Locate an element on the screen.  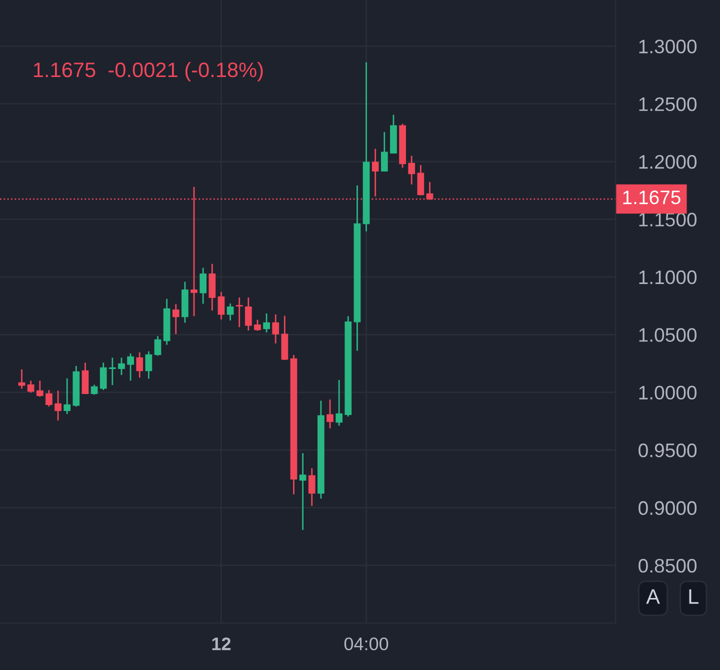
text: A is located at coordinates (653, 596).